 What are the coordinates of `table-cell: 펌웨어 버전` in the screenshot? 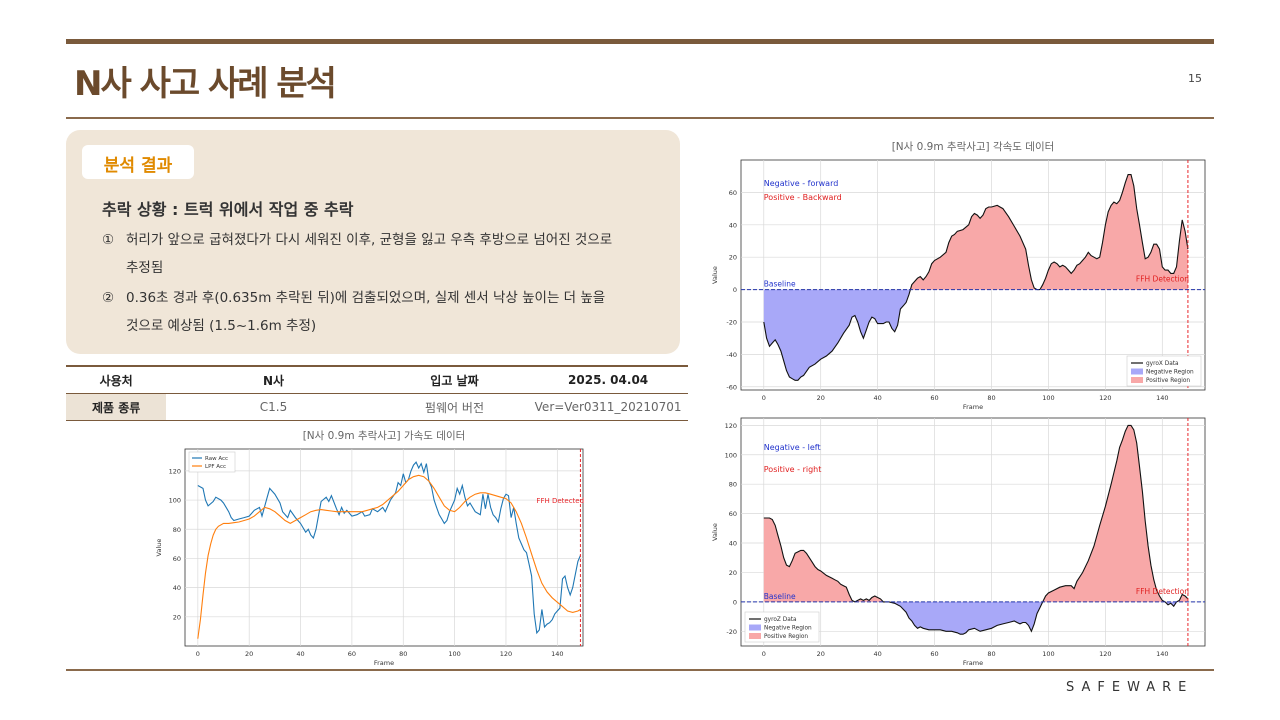 It's located at (454, 407).